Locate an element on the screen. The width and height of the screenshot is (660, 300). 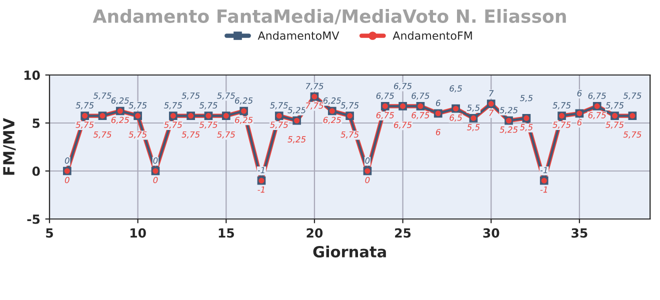
y-axis-title: FM/MV is located at coordinates (9, 146).